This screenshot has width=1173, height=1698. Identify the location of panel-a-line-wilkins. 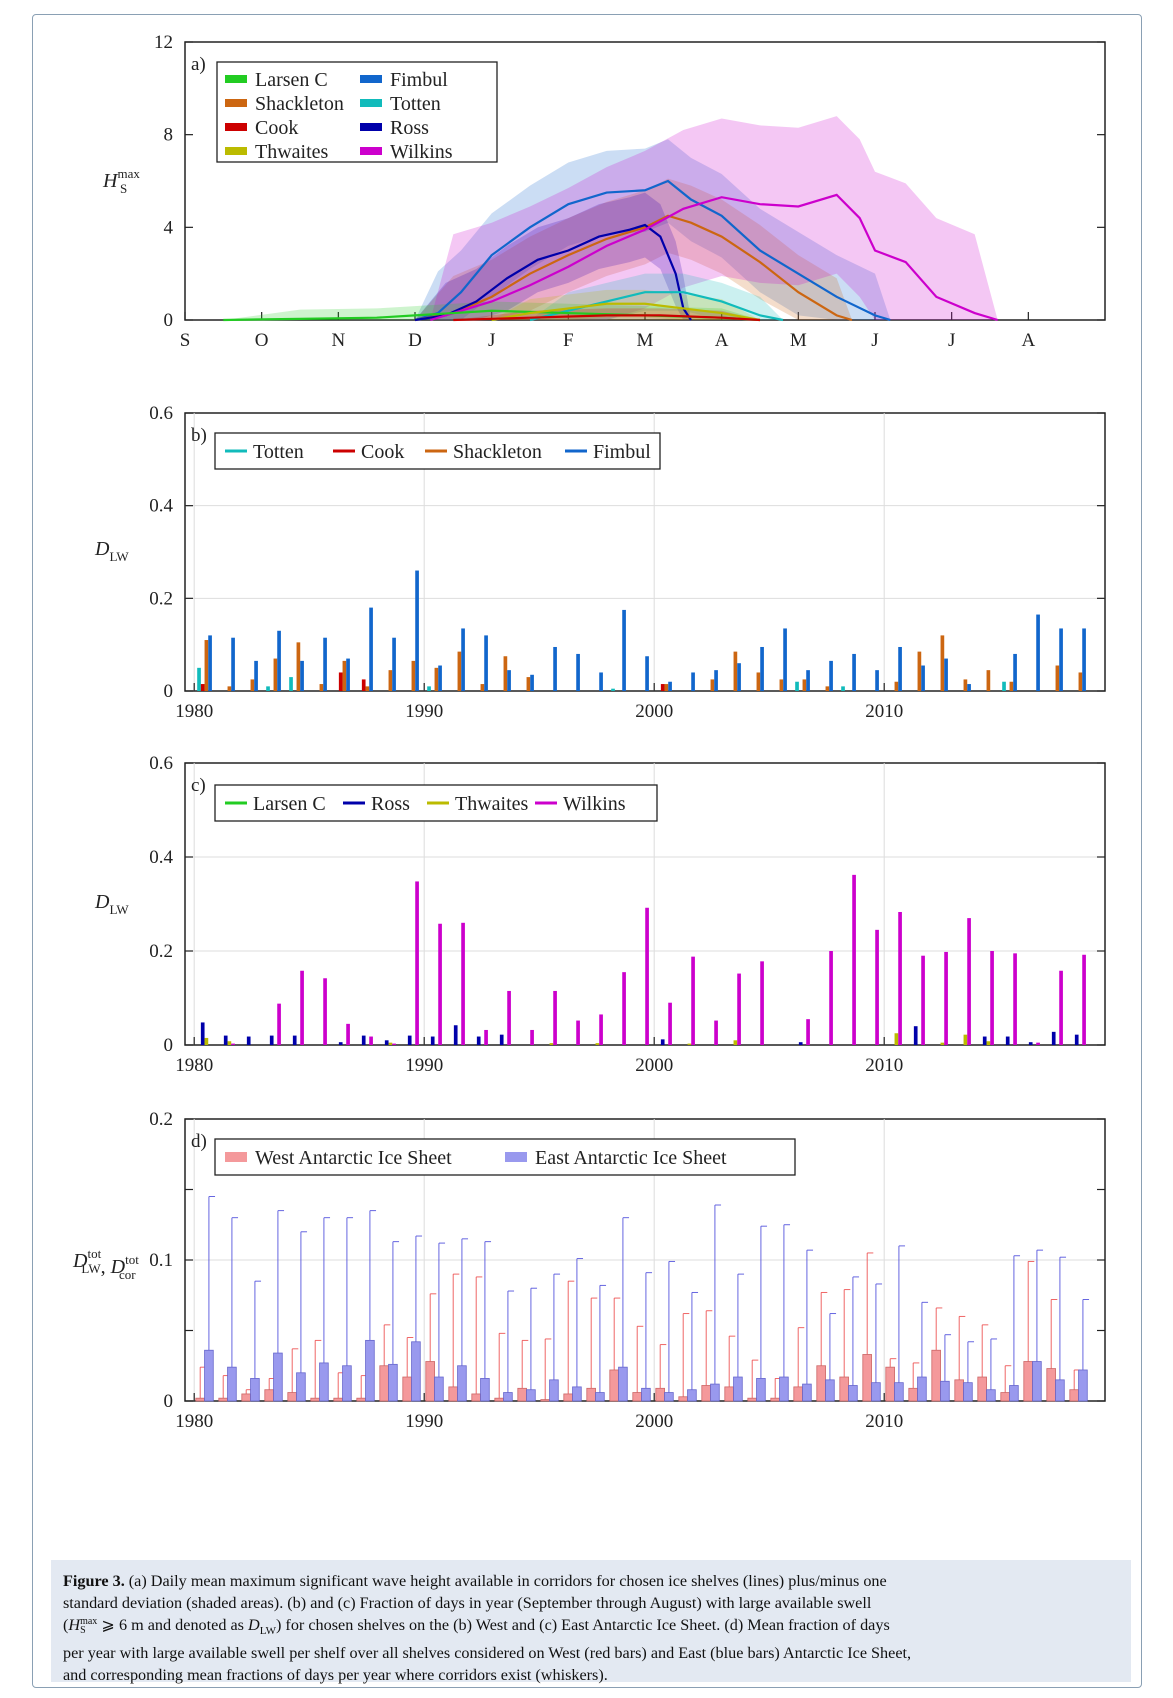
(714, 257).